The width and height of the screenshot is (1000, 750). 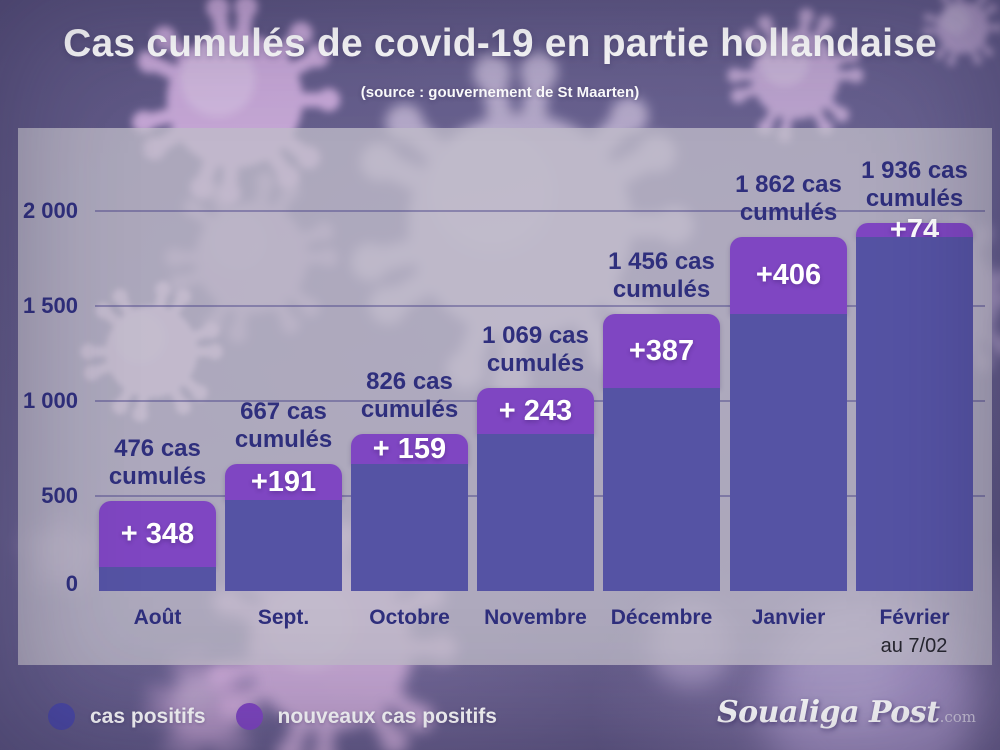 I want to click on stacked-bar: + 348, so click(x=157, y=546).